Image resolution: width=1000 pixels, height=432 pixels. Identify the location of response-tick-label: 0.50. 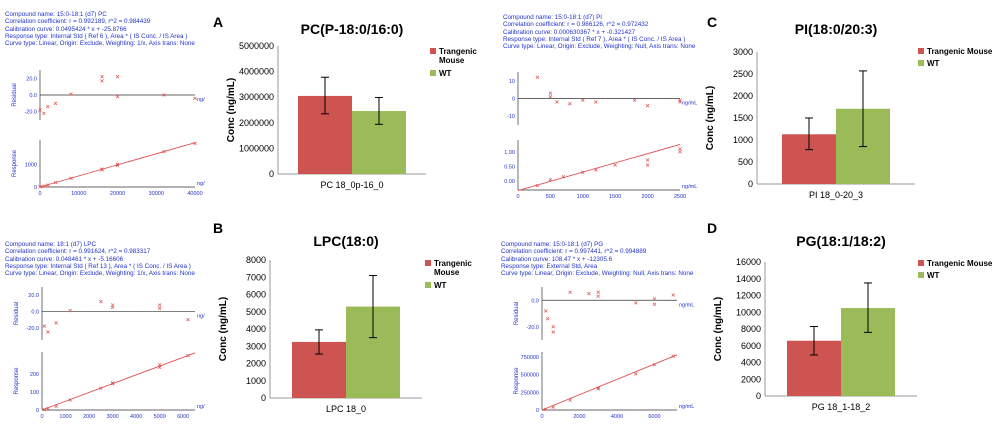
(509, 167).